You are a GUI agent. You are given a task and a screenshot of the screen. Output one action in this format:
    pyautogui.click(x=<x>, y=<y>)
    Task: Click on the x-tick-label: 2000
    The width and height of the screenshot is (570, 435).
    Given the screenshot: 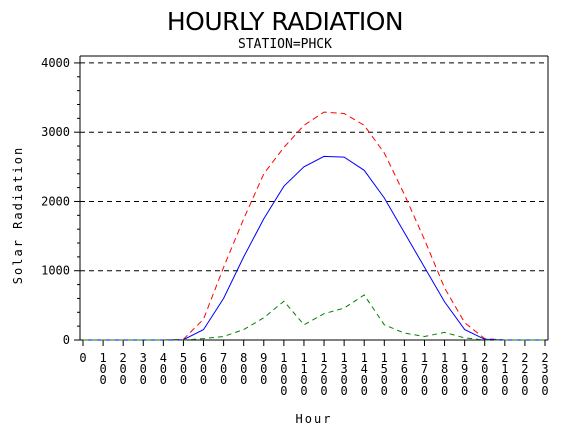 What is the action you would take?
    pyautogui.click(x=484, y=374)
    